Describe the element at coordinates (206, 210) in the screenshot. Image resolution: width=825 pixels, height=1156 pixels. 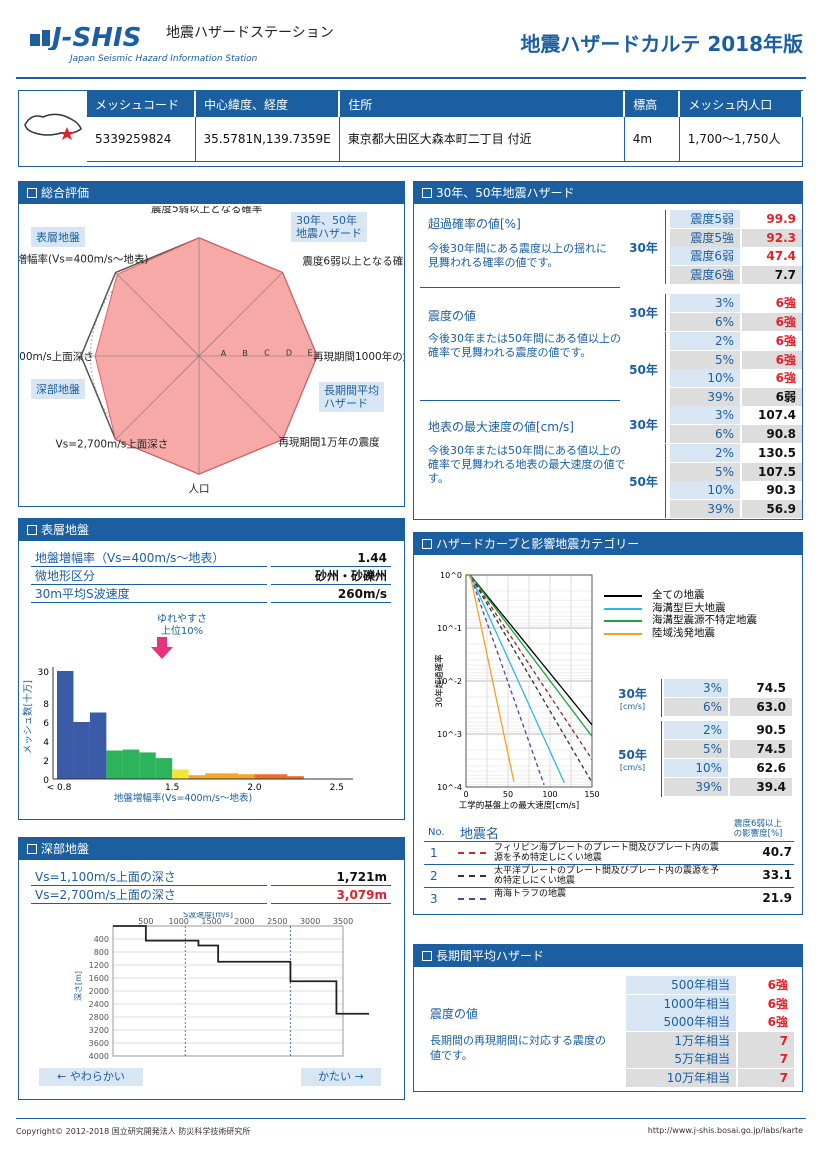
I see `radar-axis-label: 震度5弱以上となる確率` at that location.